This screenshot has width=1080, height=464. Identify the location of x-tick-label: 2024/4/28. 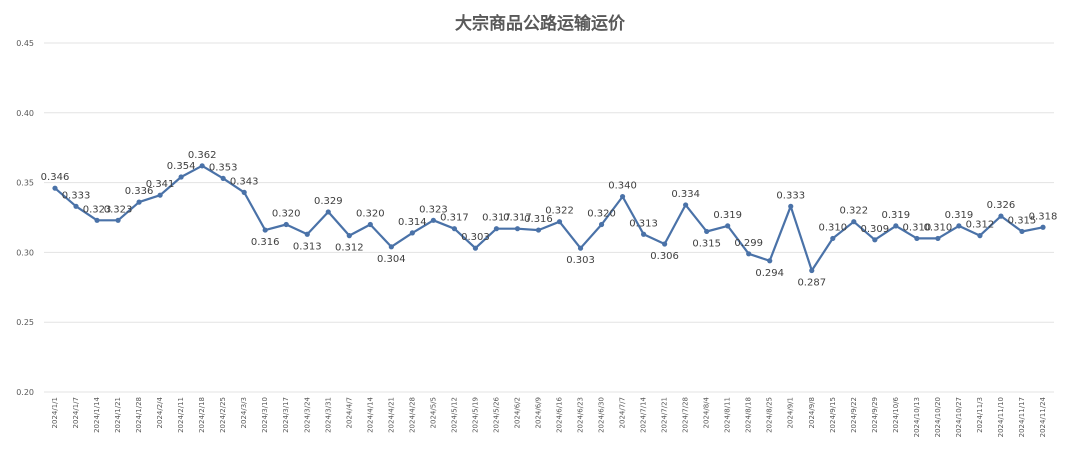
(412, 415).